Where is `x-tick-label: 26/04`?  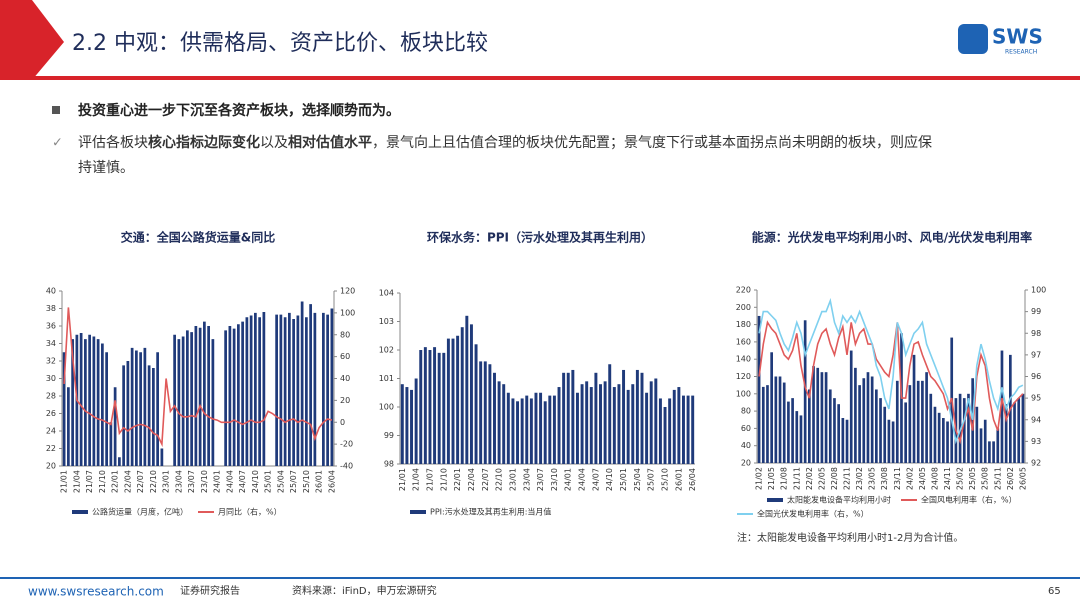
x-tick-label: 26/04 is located at coordinates (331, 481).